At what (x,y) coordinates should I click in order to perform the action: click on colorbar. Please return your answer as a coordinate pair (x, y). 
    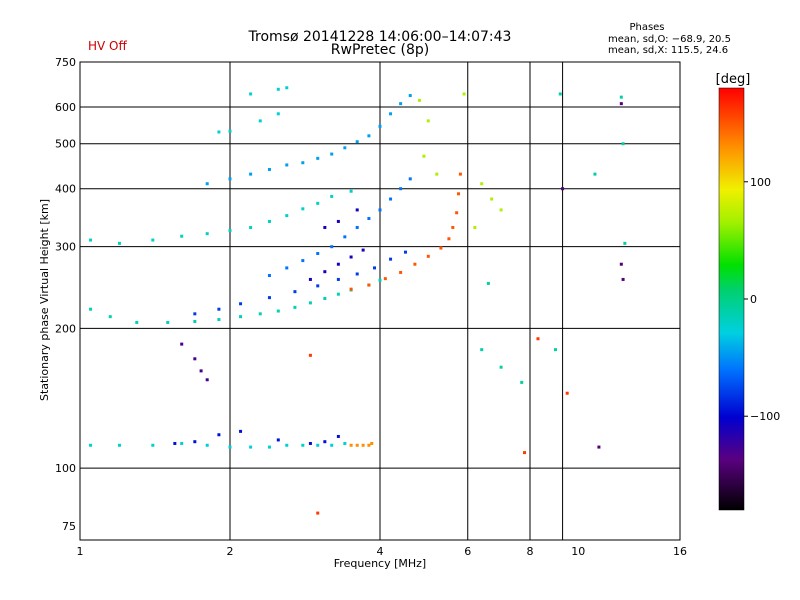
    Looking at the image, I should click on (731, 299).